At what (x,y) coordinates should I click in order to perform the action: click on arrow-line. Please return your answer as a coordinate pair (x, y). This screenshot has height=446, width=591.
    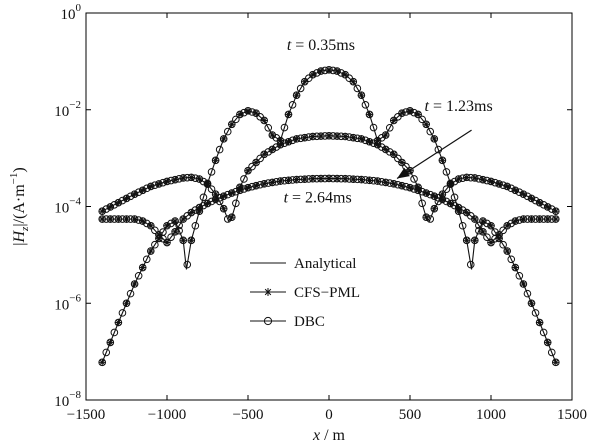
    Looking at the image, I should click on (434, 154).